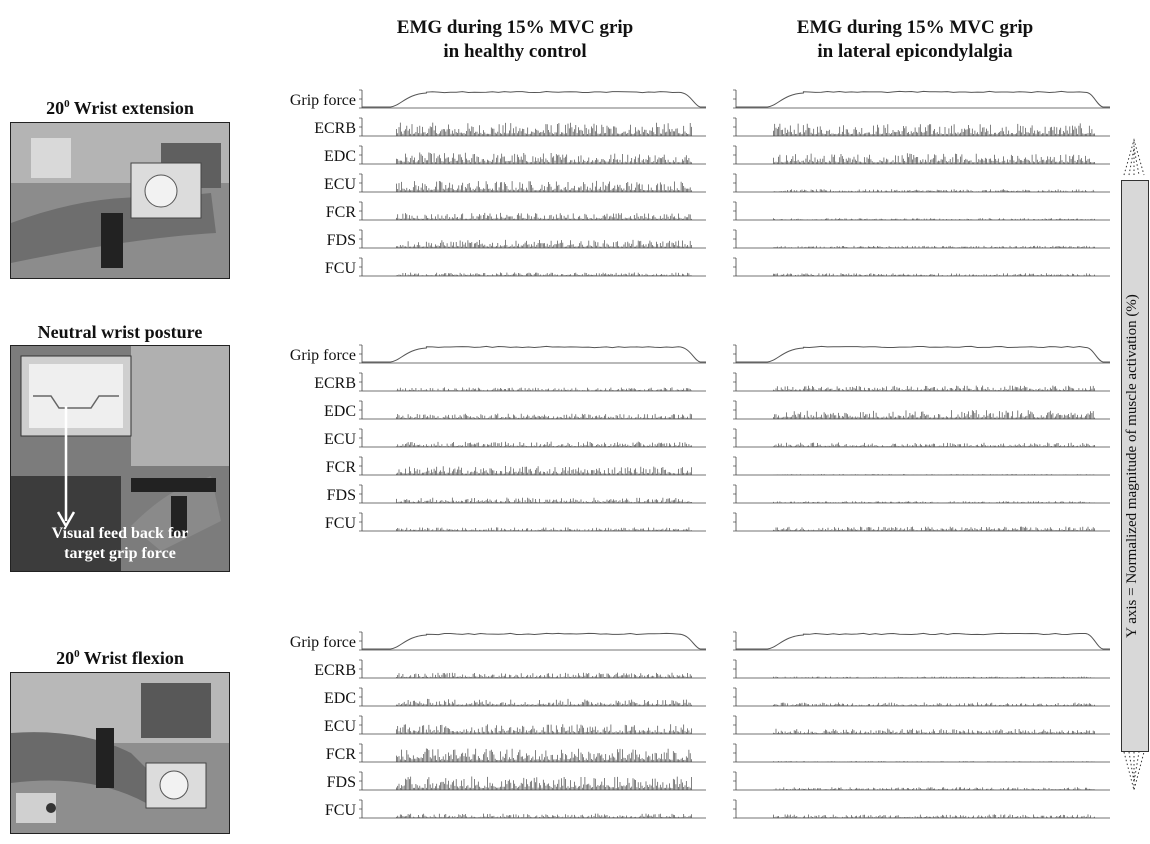  I want to click on trace-neutral-healthy-grip-force, so click(532, 354).